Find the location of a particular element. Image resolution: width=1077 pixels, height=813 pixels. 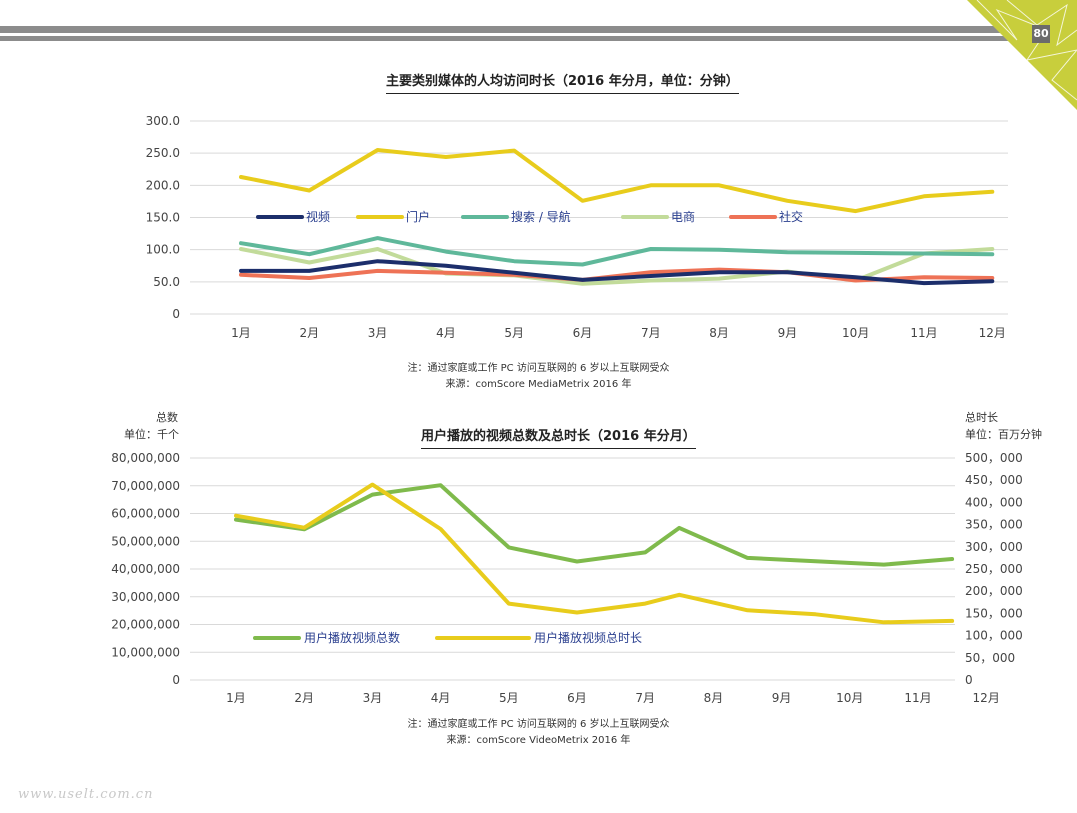

chart2-left-axis-title: 总数 is located at coordinates (167, 417).